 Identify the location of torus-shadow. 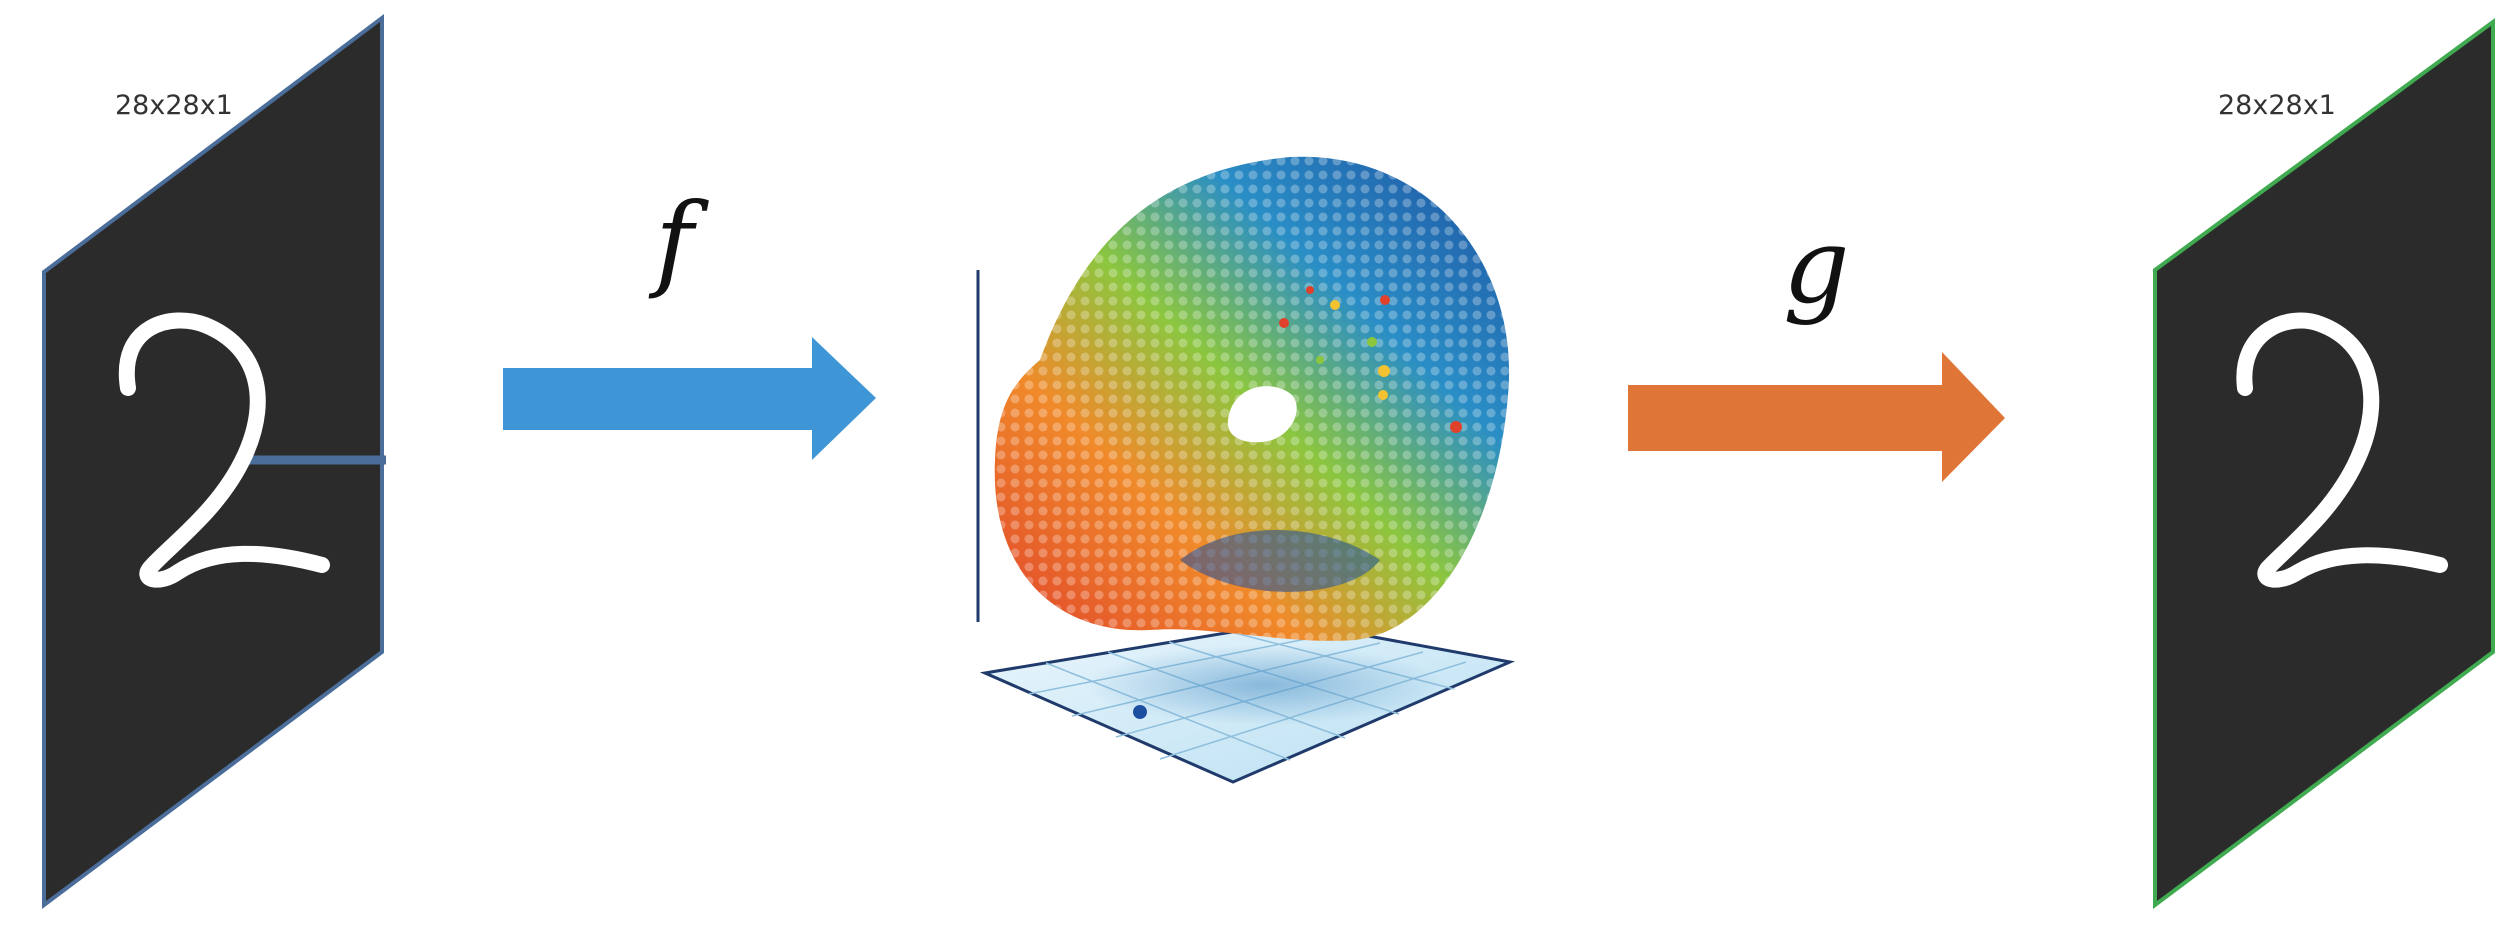
(1265, 685).